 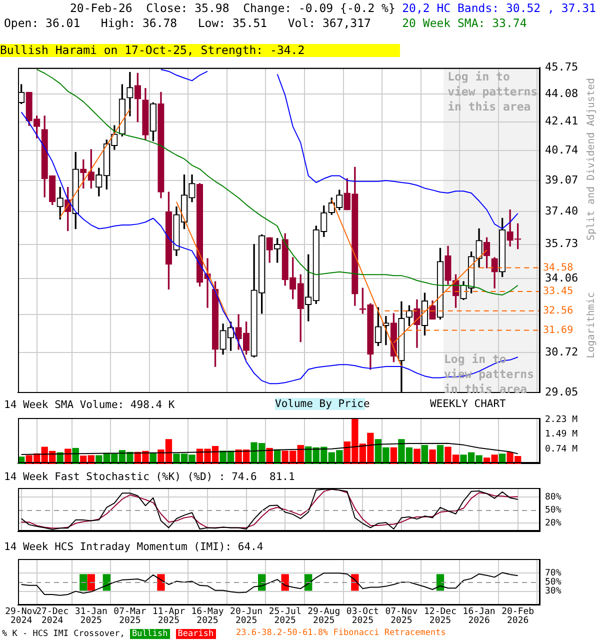 I want to click on text: Logarithmic, so click(x=592, y=325).